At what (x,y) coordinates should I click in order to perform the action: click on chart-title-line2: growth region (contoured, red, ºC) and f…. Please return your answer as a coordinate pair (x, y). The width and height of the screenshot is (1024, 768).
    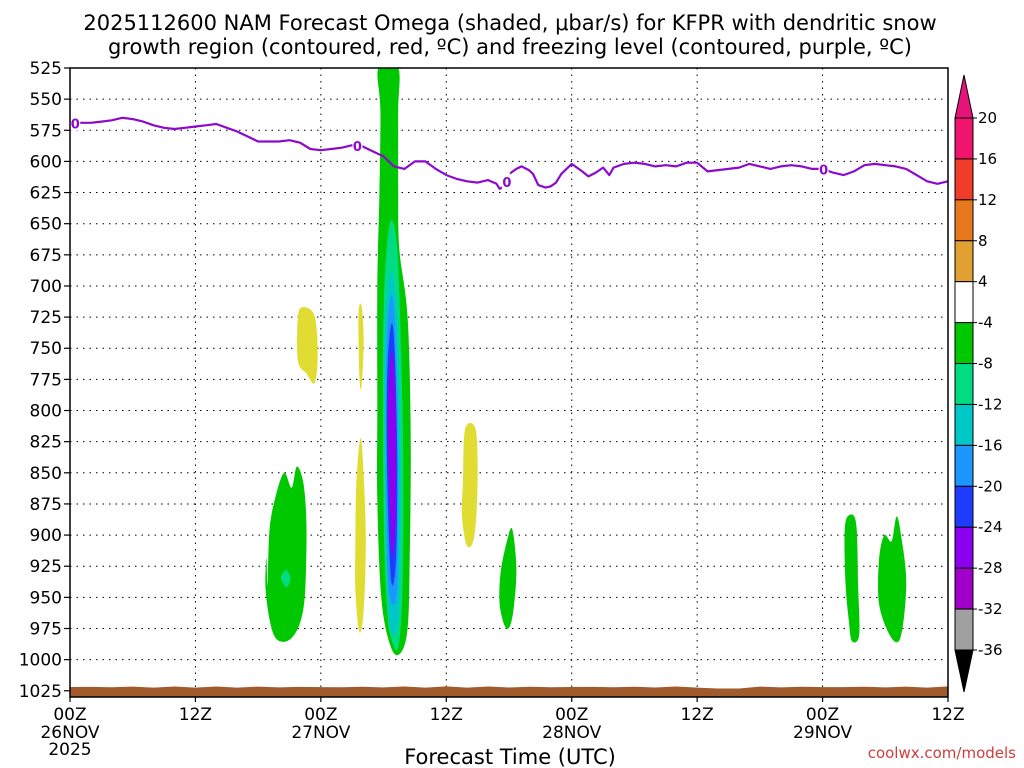
    Looking at the image, I should click on (510, 47).